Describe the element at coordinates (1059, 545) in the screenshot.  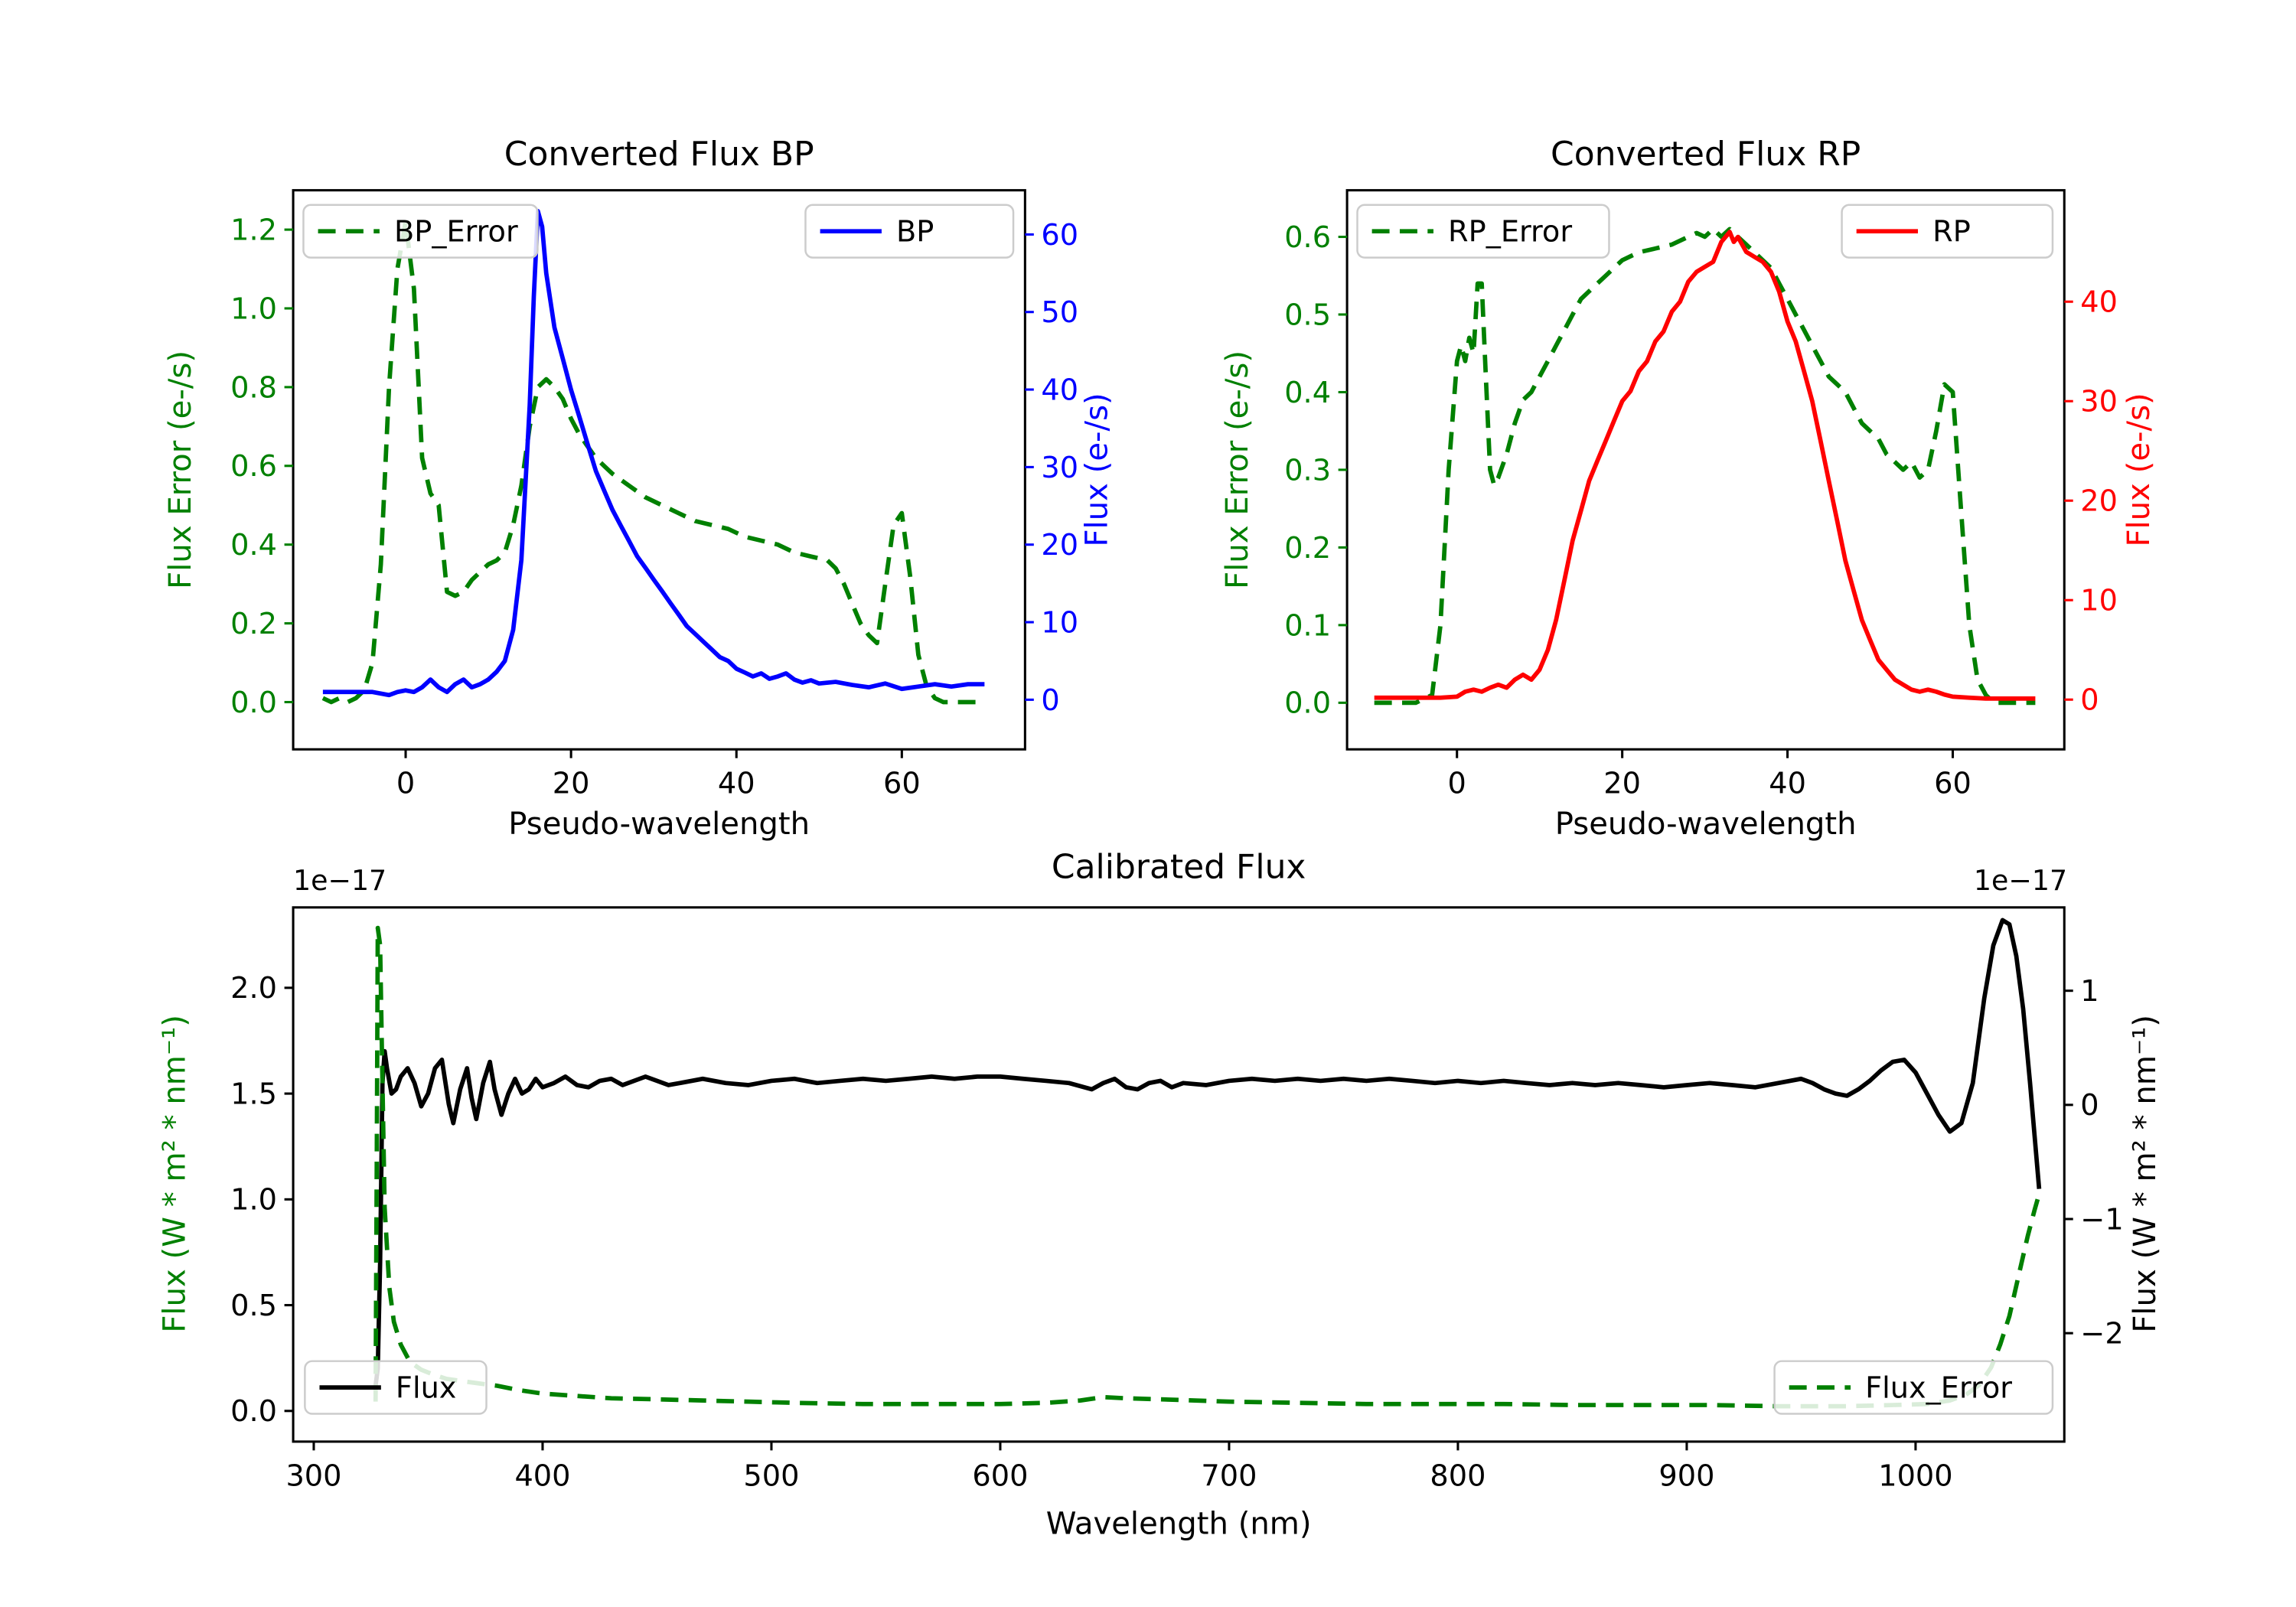
I see `bp-y-tick-right-label: 20` at that location.